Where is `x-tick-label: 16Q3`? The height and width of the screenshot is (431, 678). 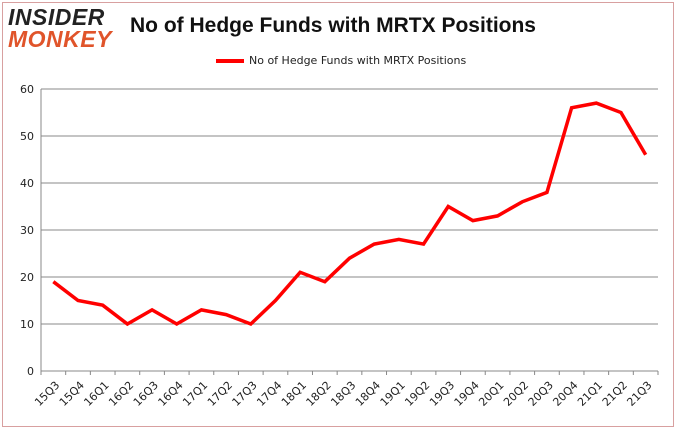 x-tick-label: 16Q3 is located at coordinates (146, 394).